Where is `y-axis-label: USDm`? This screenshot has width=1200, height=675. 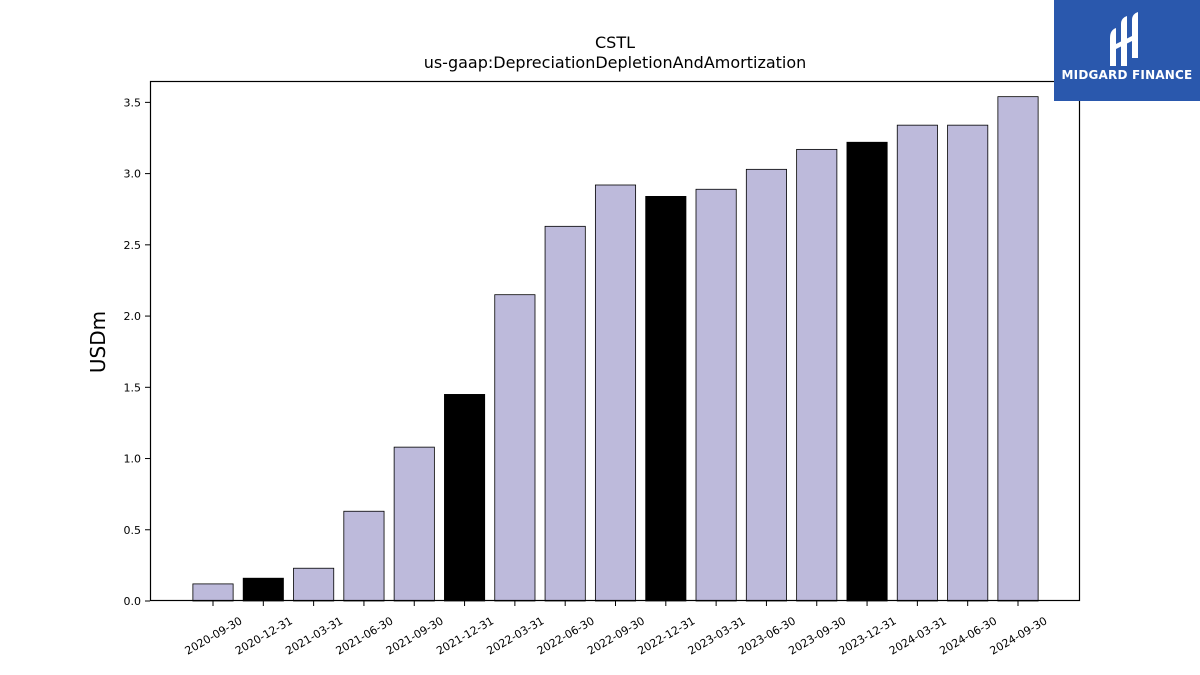
y-axis-label: USDm is located at coordinates (98, 342).